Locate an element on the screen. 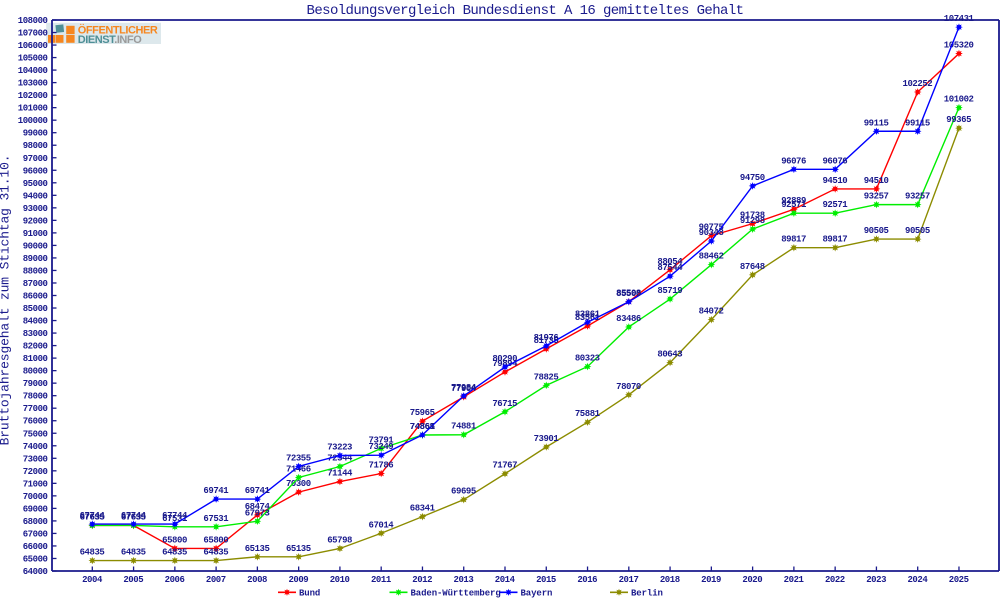 Image resolution: width=1000 pixels, height=605 pixels. svg-text: 68341 is located at coordinates (423, 509).